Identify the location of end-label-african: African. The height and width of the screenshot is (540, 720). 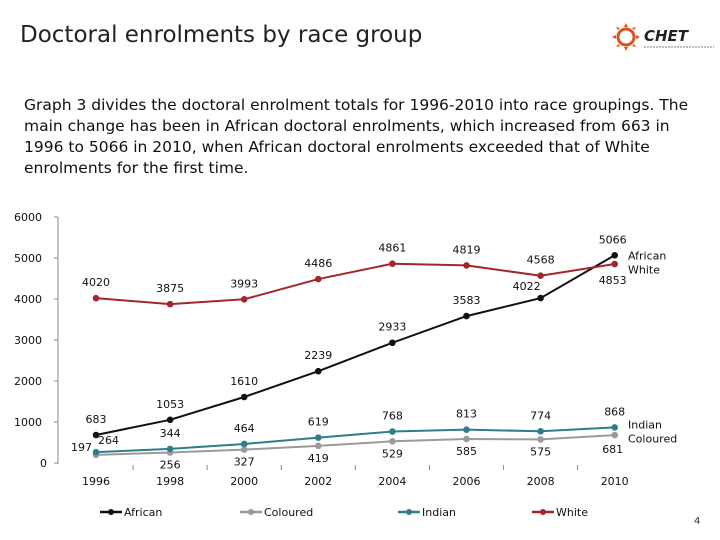
(647, 255).